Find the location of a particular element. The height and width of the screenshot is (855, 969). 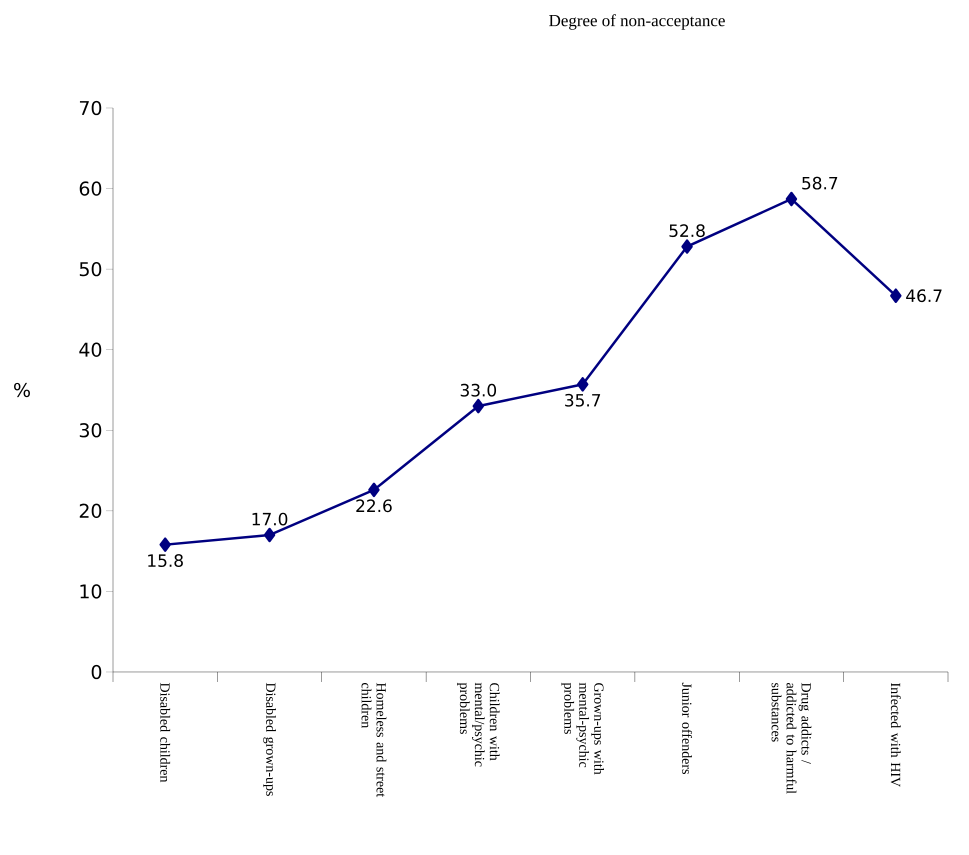

x-tick-label: Disabled children is located at coordinates (165, 732).